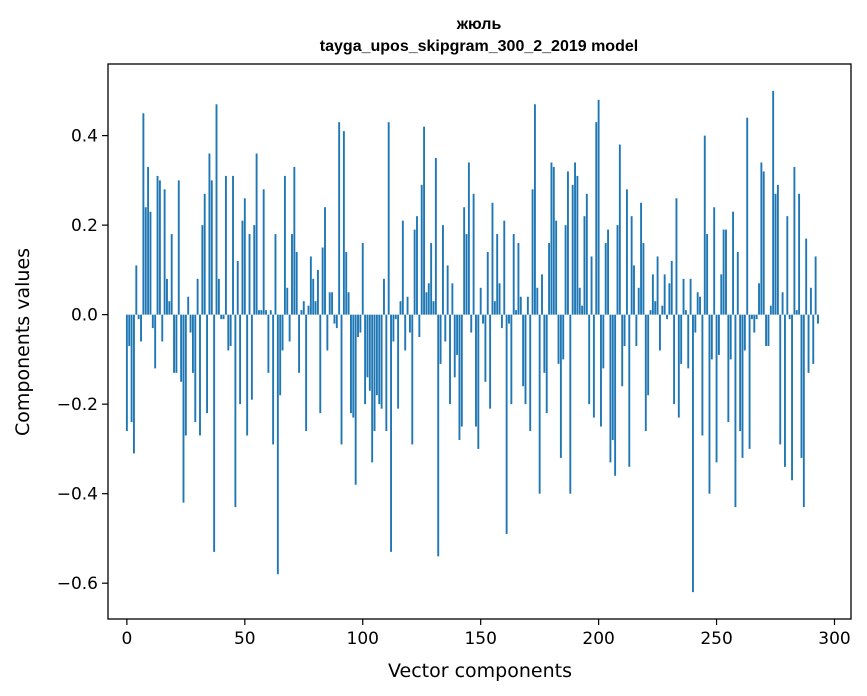 This screenshot has height=696, width=867. What do you see at coordinates (479, 46) in the screenshot?
I see `chart-subtitle: tayga_upos_skipgram_300_2_2019 model` at bounding box center [479, 46].